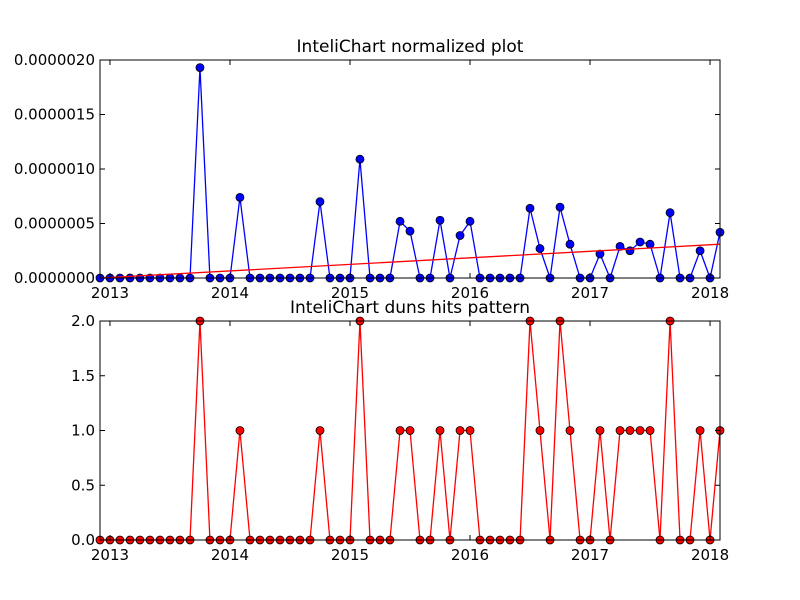 The width and height of the screenshot is (800, 600). I want to click on y-tick-label: 0.0000015, so click(54, 115).